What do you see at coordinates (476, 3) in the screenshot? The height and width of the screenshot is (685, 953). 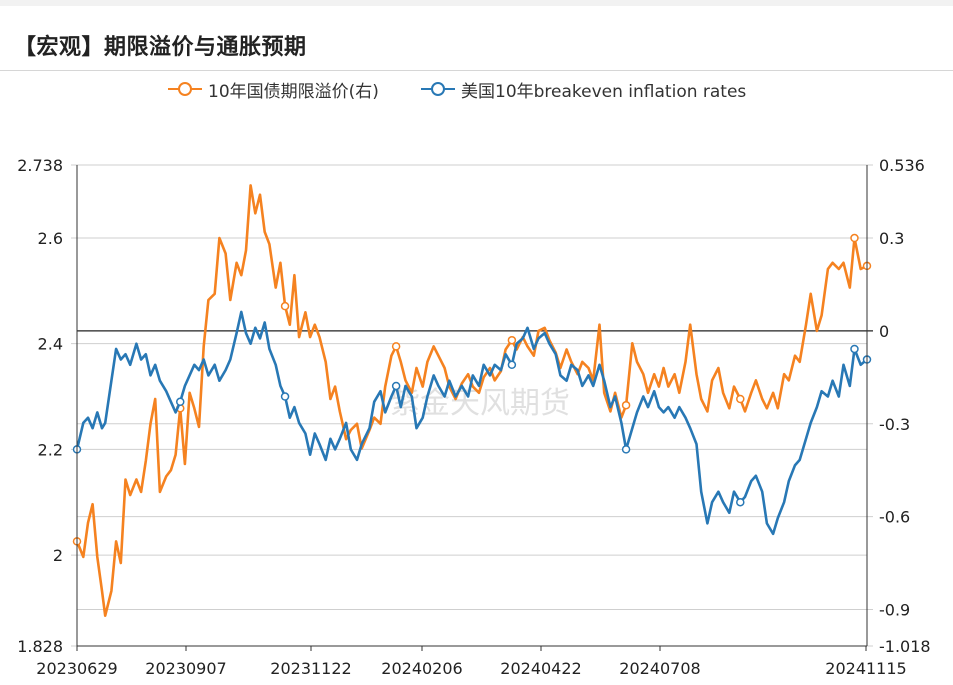 I see `top-strip` at bounding box center [476, 3].